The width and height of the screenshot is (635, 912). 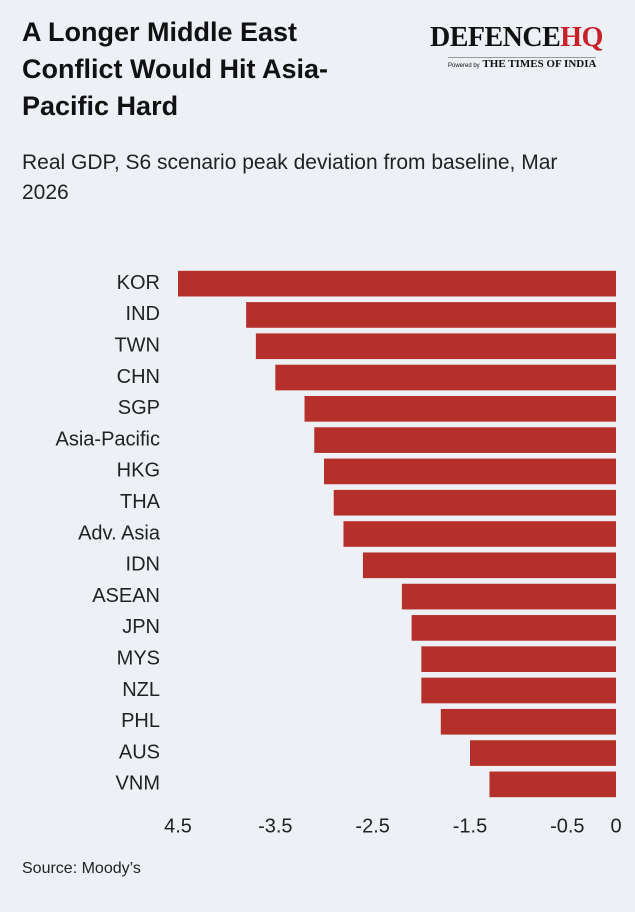 I want to click on y-tick-label: Asia-Pacific, so click(x=108, y=439).